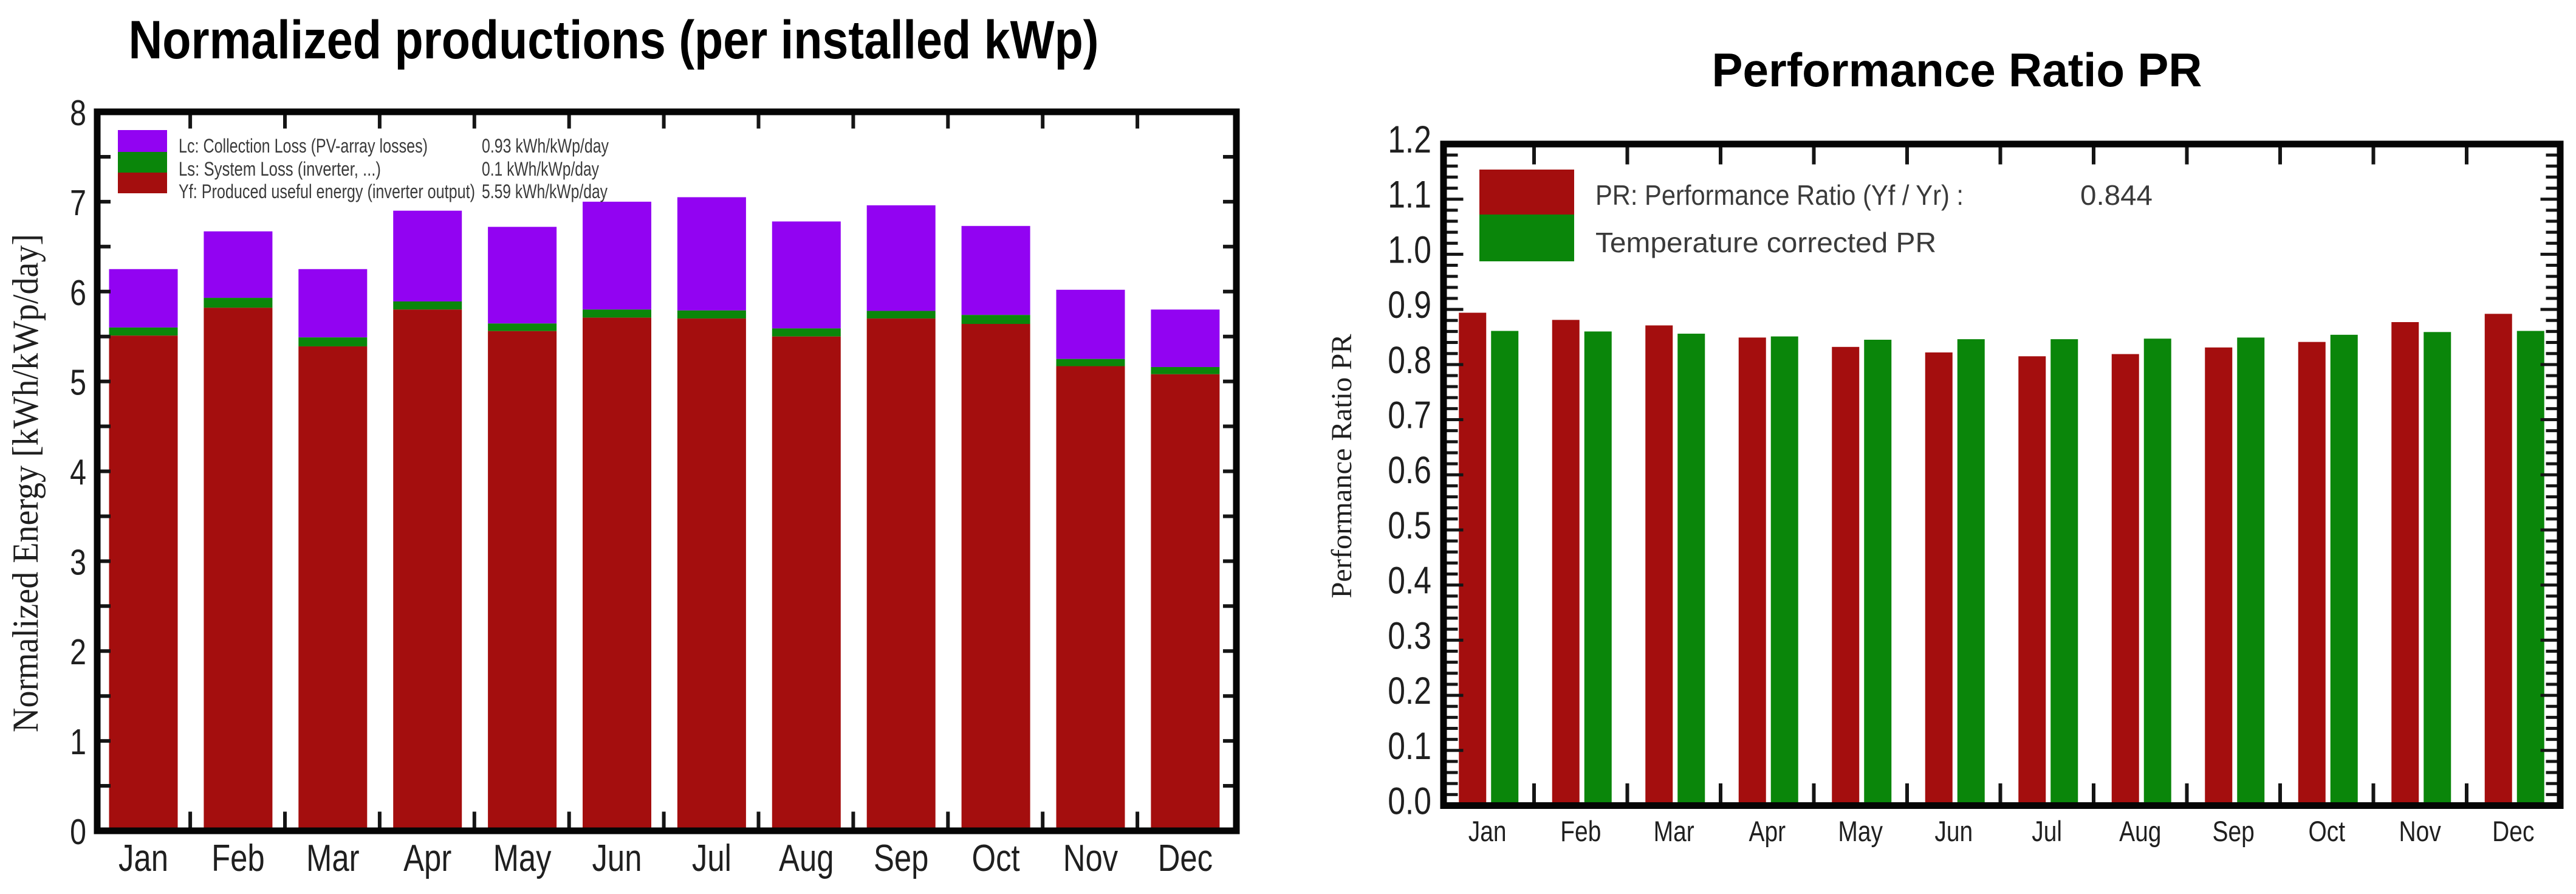  What do you see at coordinates (2116, 195) in the screenshot?
I see `svg-text: 0.844` at bounding box center [2116, 195].